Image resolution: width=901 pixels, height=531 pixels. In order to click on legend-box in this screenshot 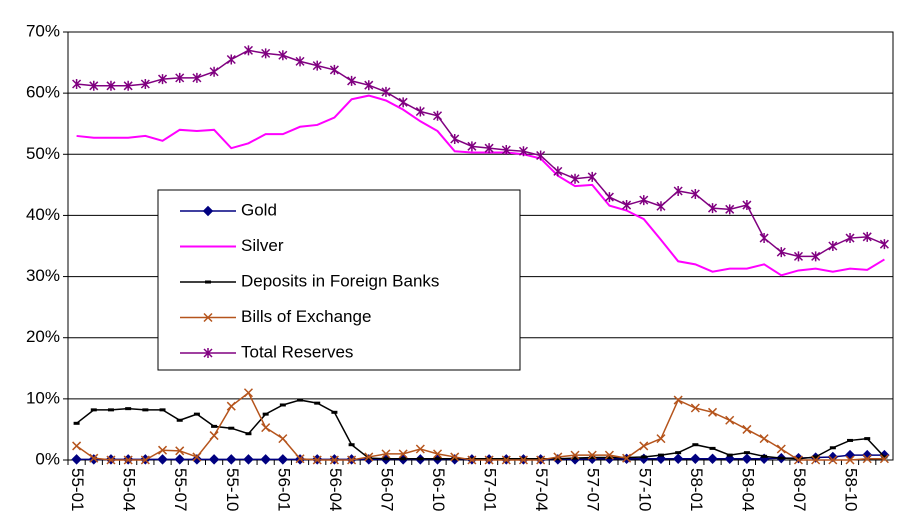, I will do `click(339, 280)`.